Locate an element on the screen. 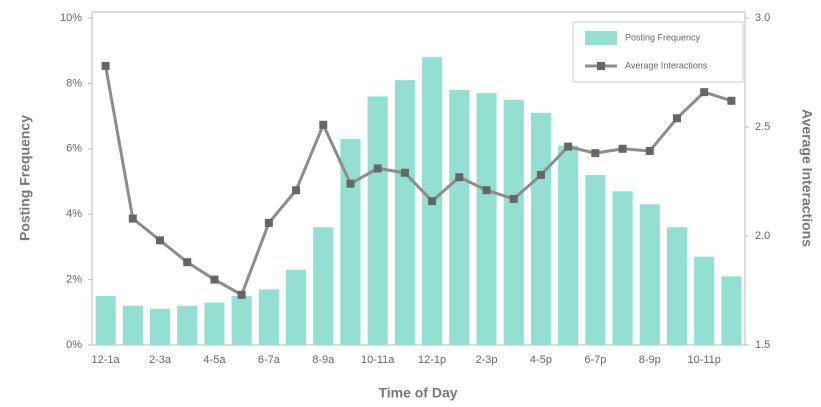  y-tick-label: 8% is located at coordinates (74, 83).